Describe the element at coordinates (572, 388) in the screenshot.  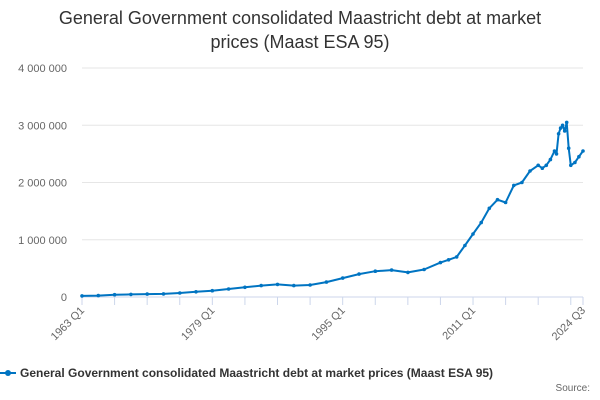
I see `source-credit: Source:` at that location.